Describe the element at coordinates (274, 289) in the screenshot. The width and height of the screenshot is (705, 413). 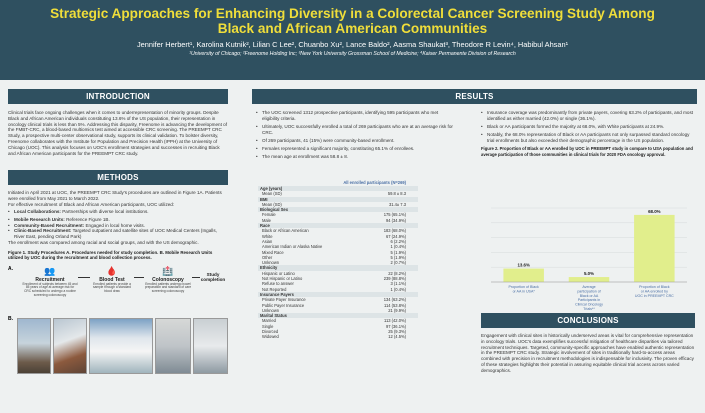
I see `table-cell-label: Not Reported` at that location.